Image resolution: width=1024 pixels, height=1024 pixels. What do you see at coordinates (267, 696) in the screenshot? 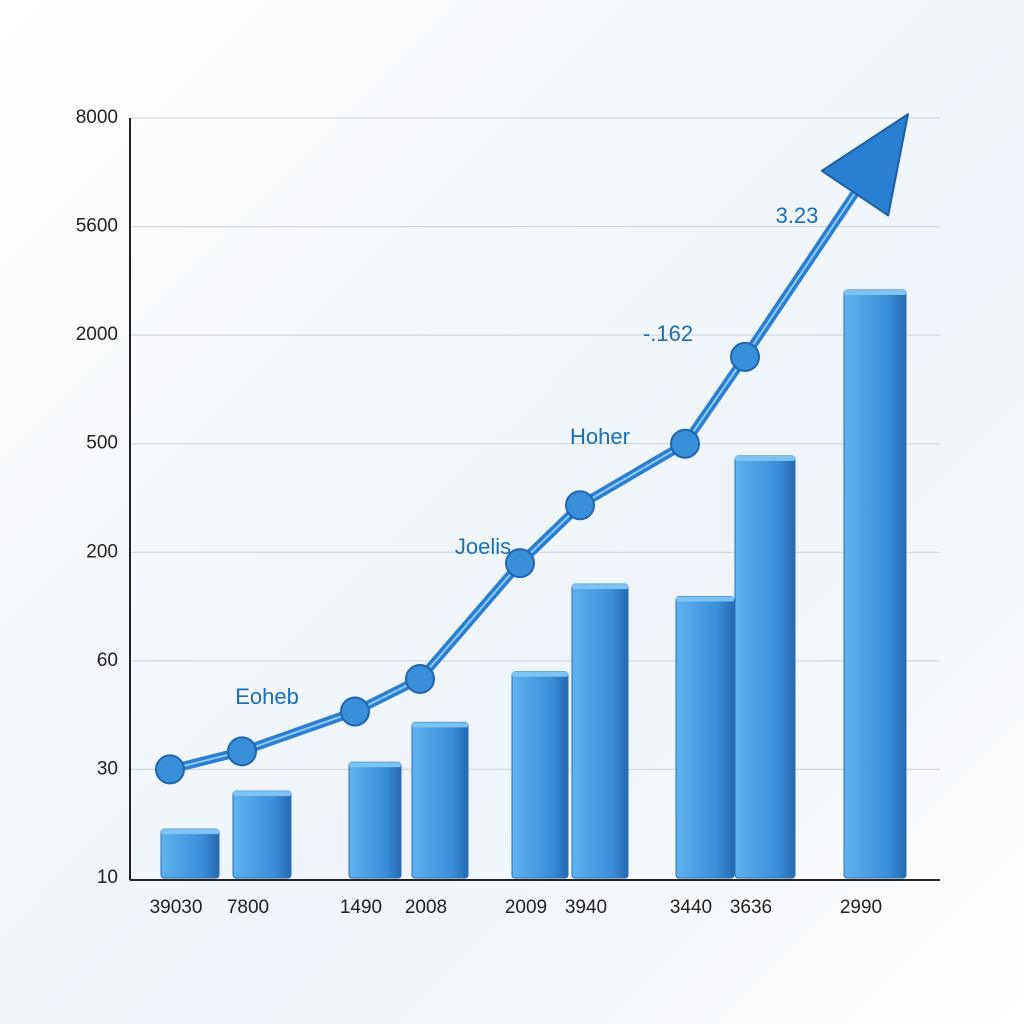
I see `annotation: Eoheb` at bounding box center [267, 696].